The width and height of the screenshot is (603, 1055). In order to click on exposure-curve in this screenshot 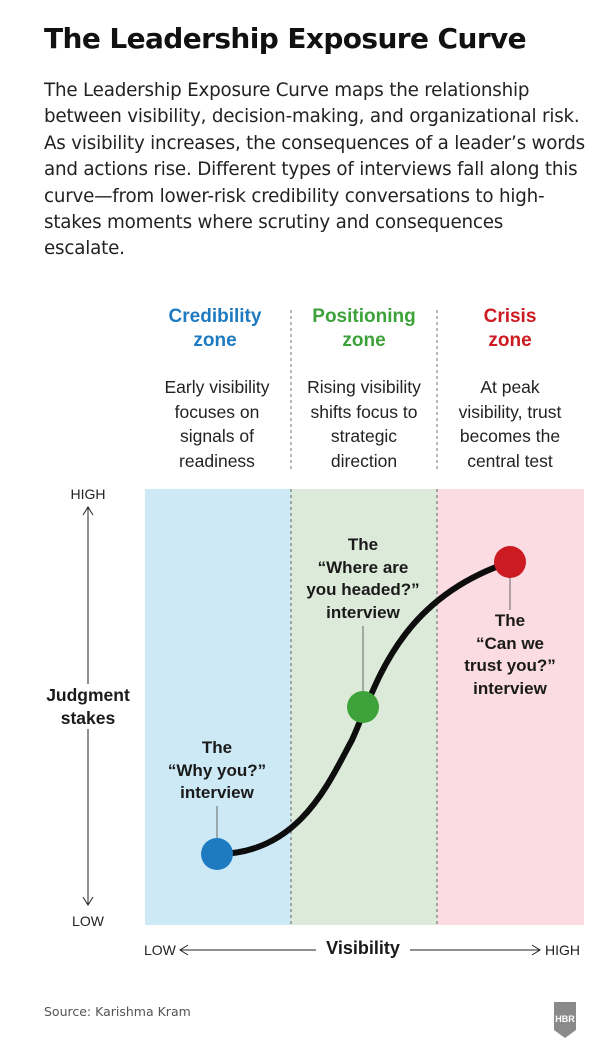, I will do `click(363, 708)`.